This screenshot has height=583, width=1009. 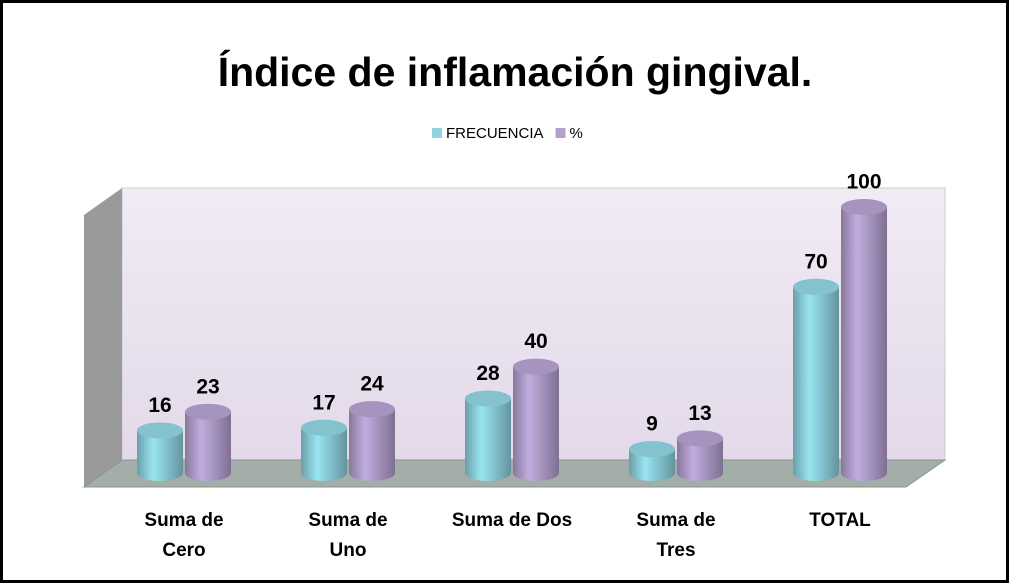 What do you see at coordinates (159, 405) in the screenshot?
I see `data-label: 16` at bounding box center [159, 405].